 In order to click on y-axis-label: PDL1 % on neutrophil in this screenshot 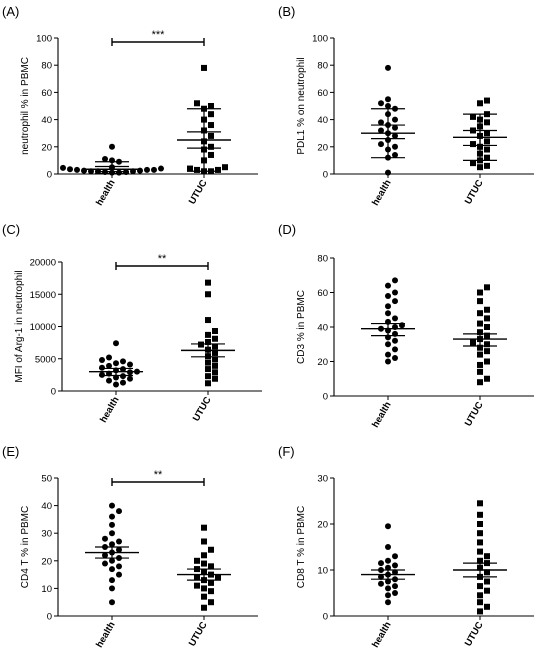, I will do `click(301, 105)`.